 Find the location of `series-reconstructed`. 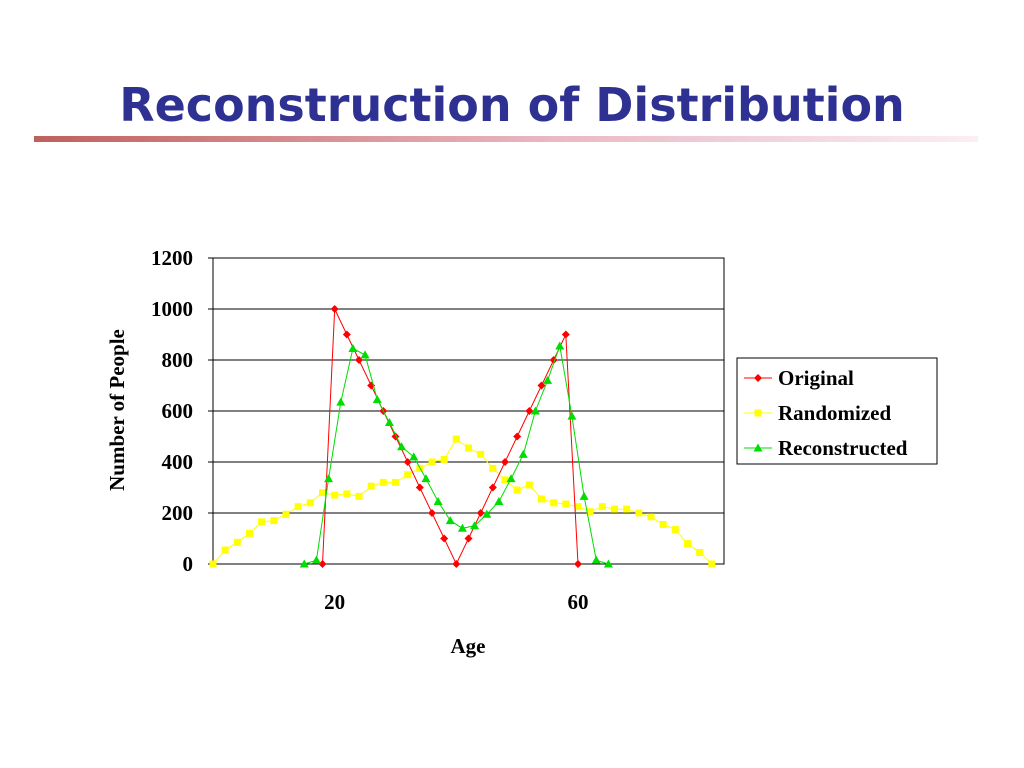

series-reconstructed is located at coordinates (456, 454).